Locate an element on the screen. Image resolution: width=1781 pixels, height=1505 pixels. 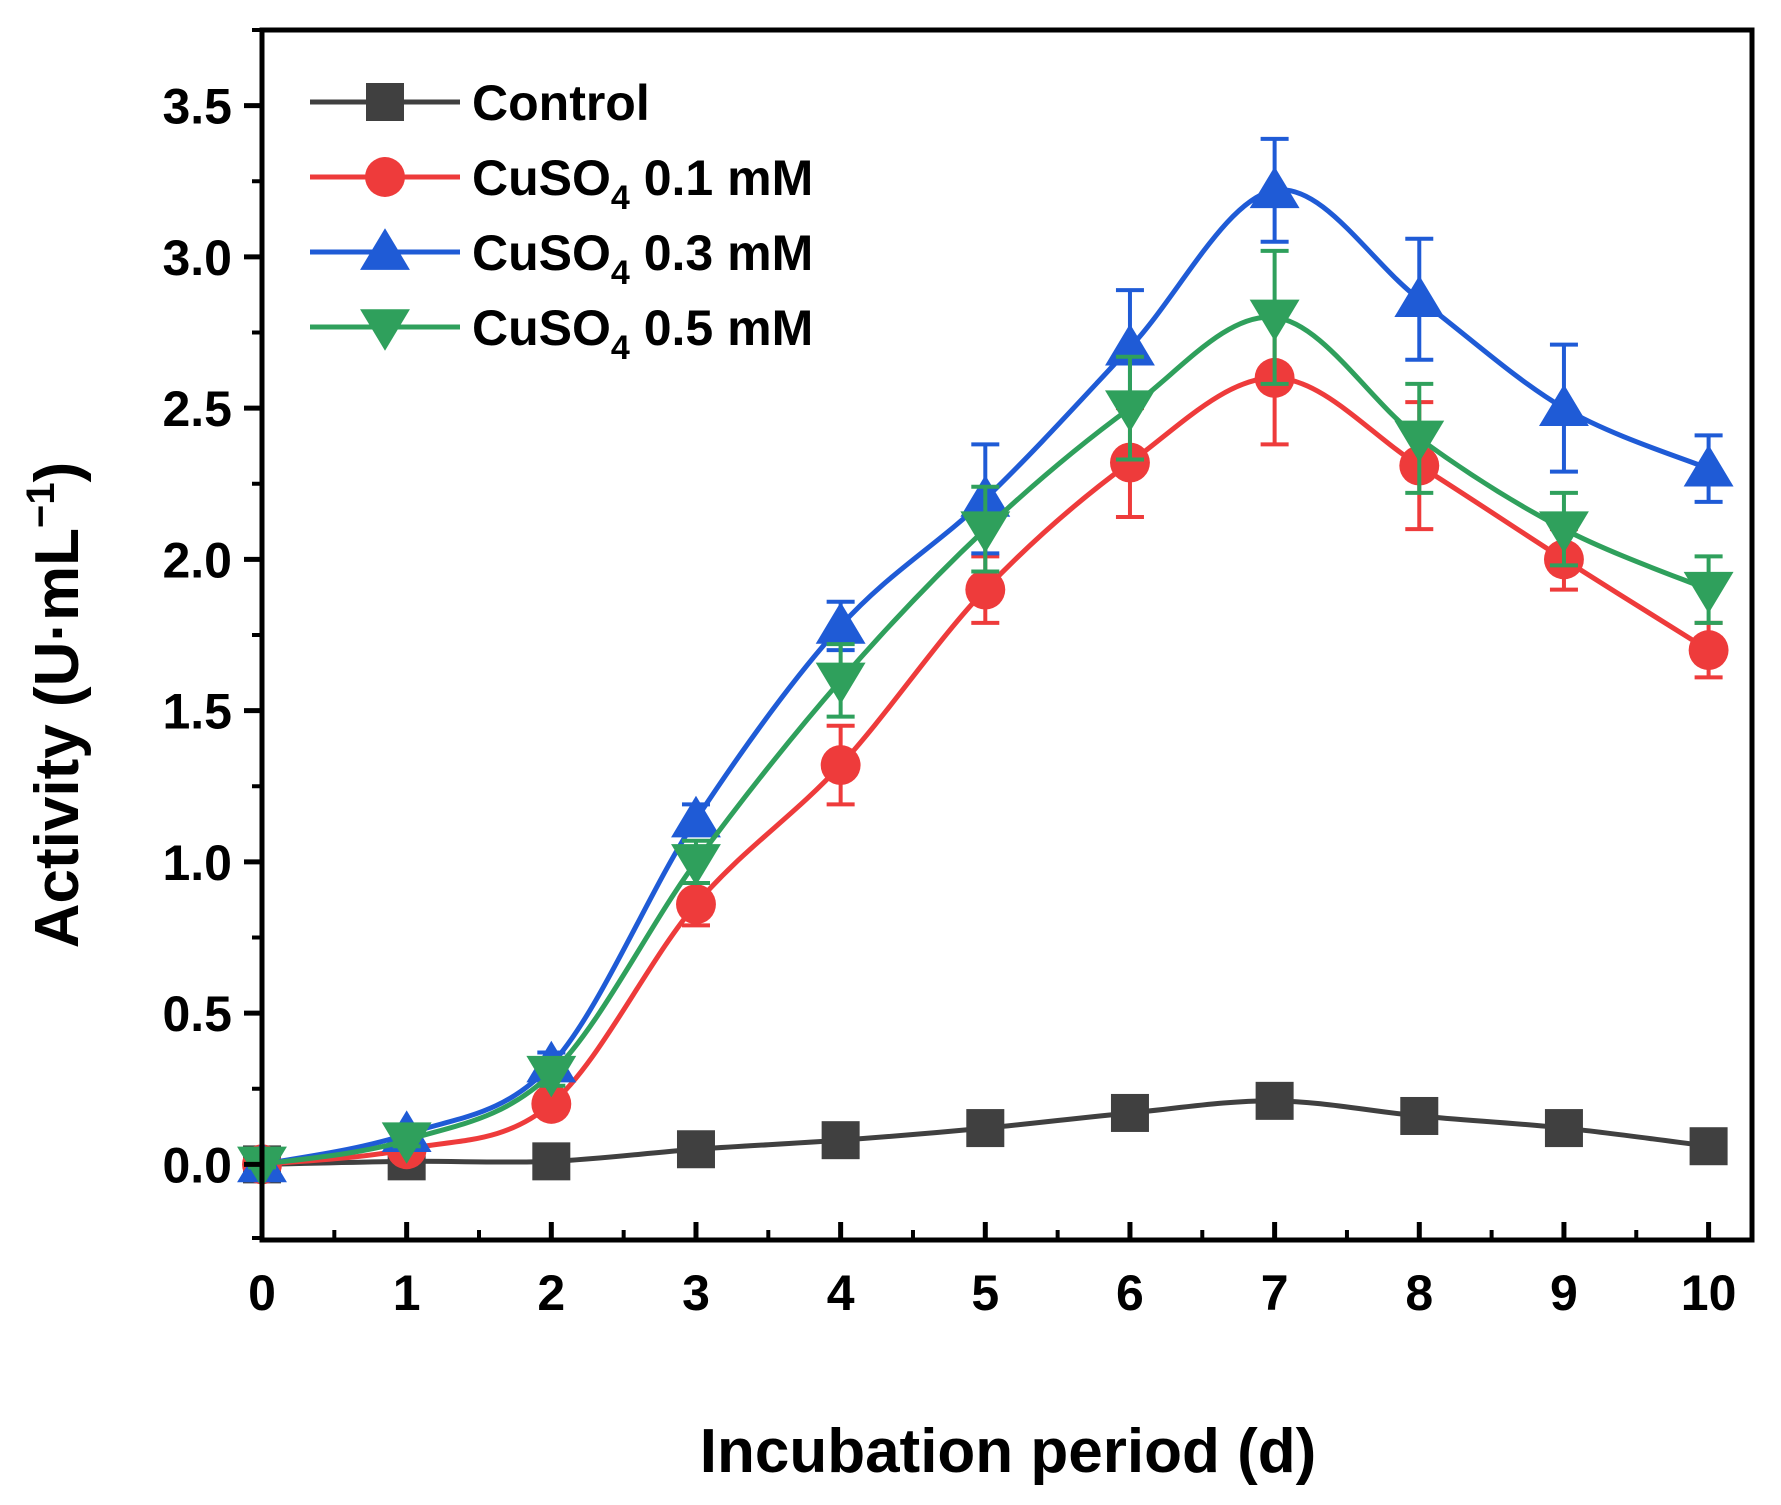
y-axis-title: Activity (U·mL−1) is located at coordinates (55, 705).